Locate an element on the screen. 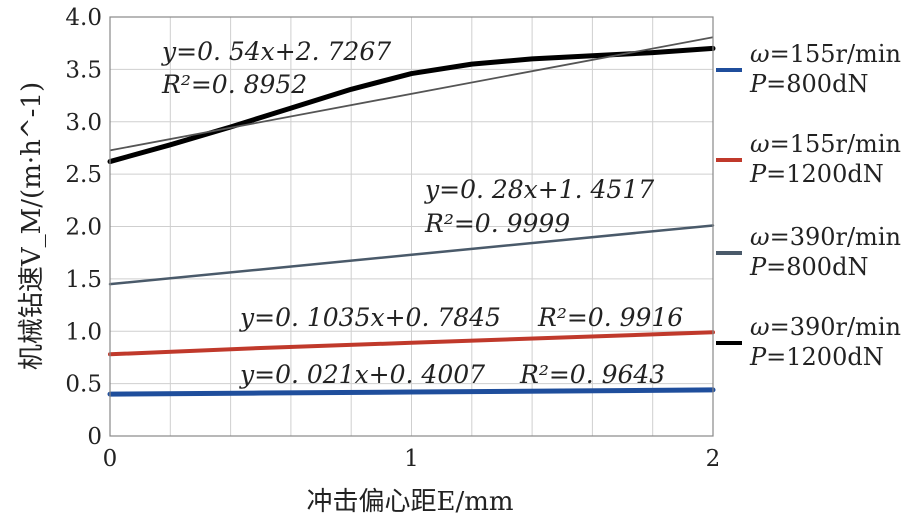 This screenshot has width=923, height=527. y-axis-title: 机械钻速V_M/(m·h^-1) is located at coordinates (32, 226).